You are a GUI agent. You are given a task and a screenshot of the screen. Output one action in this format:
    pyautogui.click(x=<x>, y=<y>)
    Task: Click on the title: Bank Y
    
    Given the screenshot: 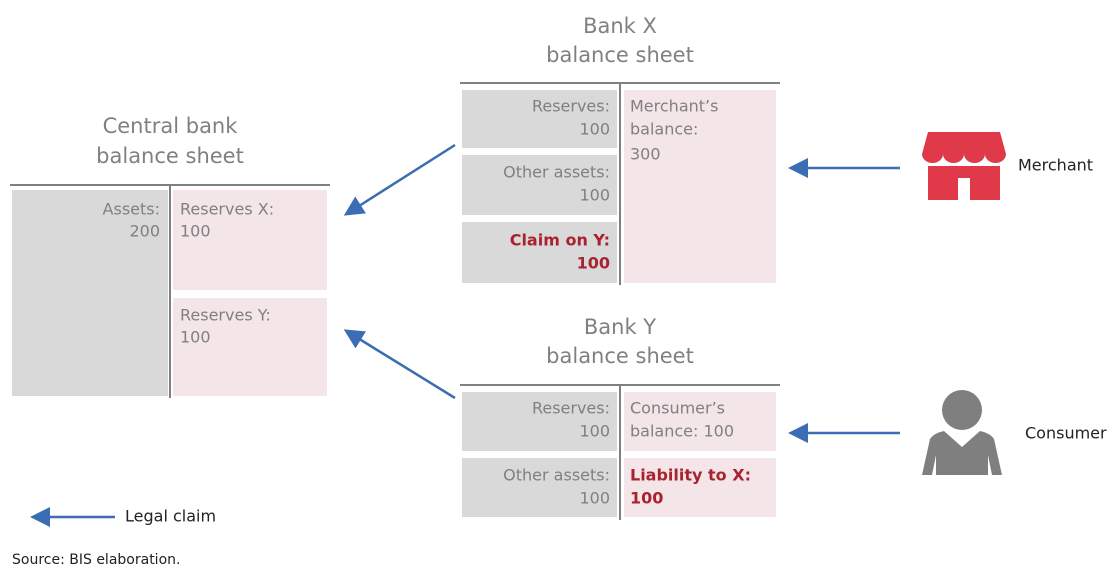 What is the action you would take?
    pyautogui.click(x=620, y=327)
    